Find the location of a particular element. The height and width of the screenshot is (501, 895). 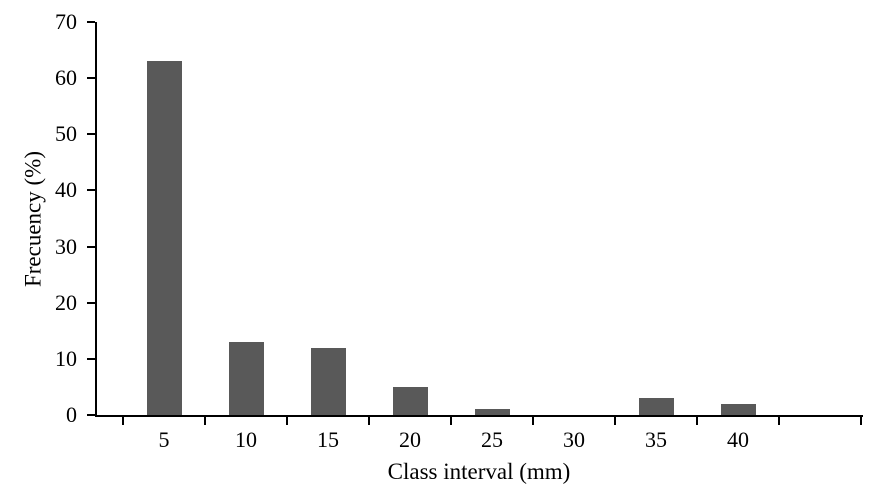

x-axis-title: Class interval (mm) is located at coordinates (479, 471).